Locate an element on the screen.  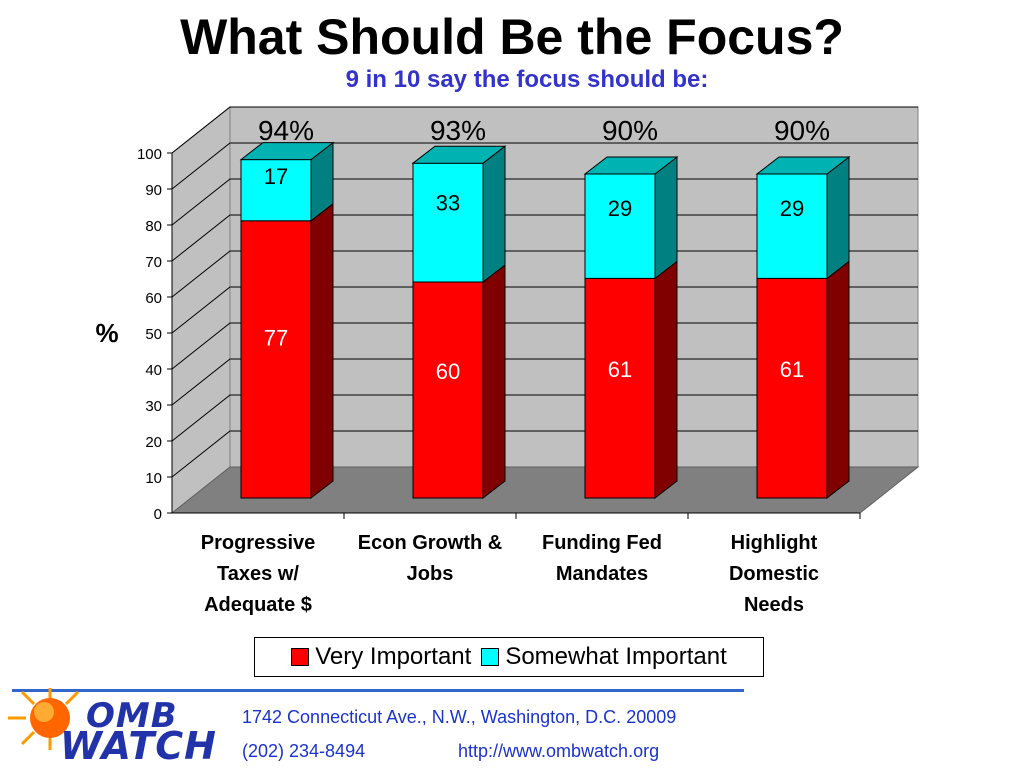
footer-divider is located at coordinates (378, 690).